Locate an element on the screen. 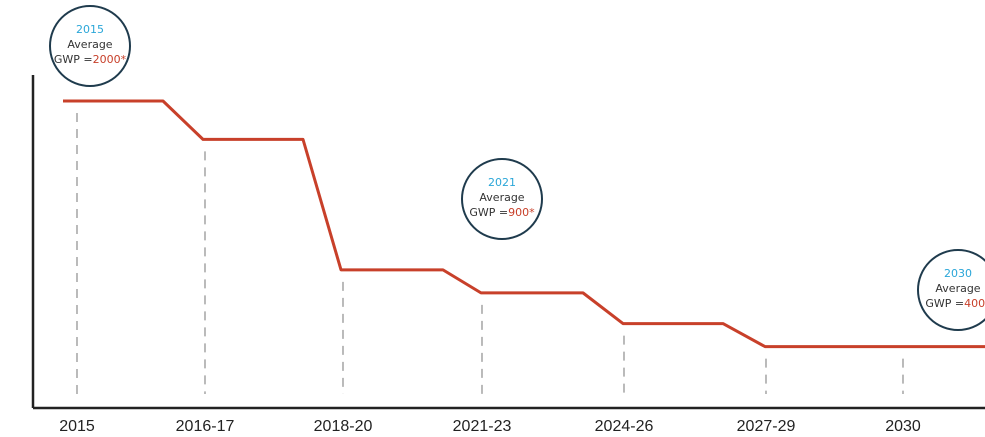 The width and height of the screenshot is (985, 437). callout-value-line: GWP =900* is located at coordinates (502, 212).